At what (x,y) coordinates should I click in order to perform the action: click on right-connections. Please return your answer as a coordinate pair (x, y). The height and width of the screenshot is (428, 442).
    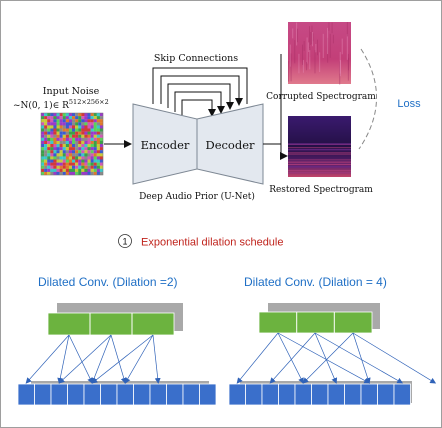
    Looking at the image, I should click on (336, 358).